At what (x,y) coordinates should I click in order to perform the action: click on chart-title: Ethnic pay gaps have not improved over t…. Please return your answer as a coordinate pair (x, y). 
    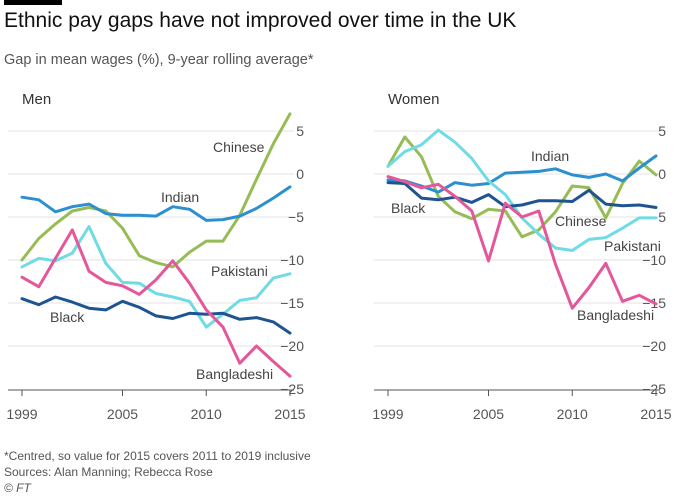
    Looking at the image, I should click on (260, 20).